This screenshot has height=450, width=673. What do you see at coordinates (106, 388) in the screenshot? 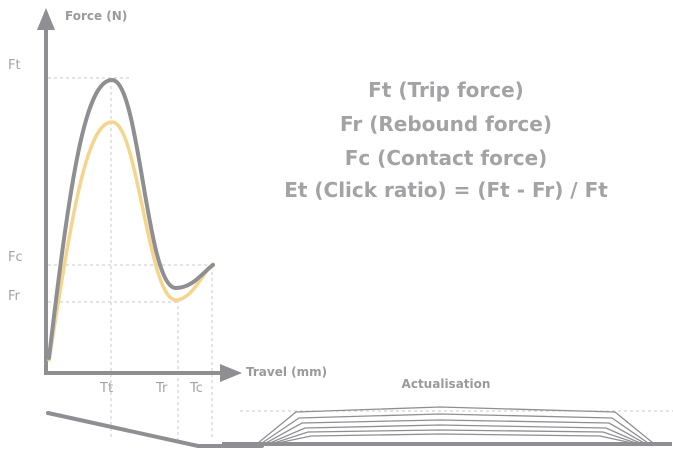
I see `x-tick-tt: Tt` at bounding box center [106, 388].